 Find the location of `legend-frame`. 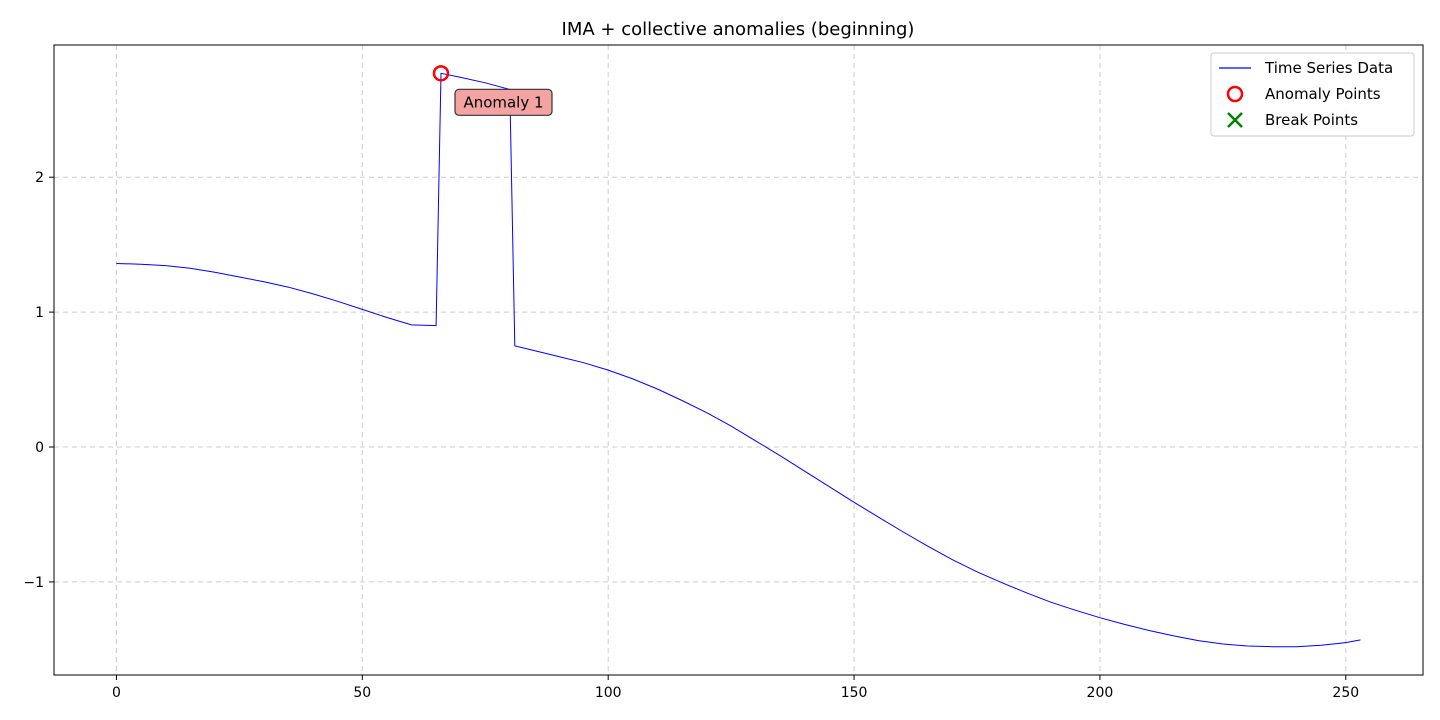

legend-frame is located at coordinates (1312, 94).